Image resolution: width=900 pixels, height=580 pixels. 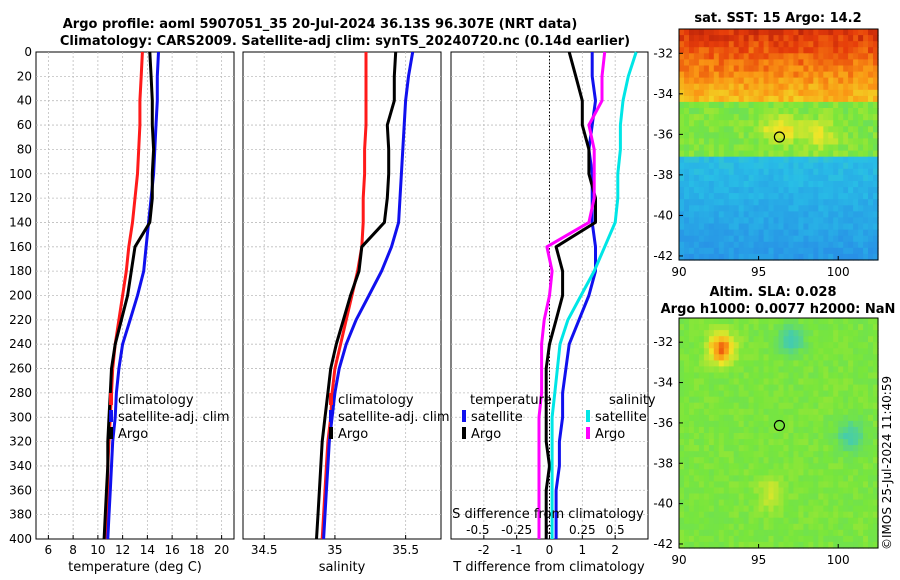 What do you see at coordinates (838, 272) in the screenshot?
I see `map-x-tick-label: 100` at bounding box center [838, 272].